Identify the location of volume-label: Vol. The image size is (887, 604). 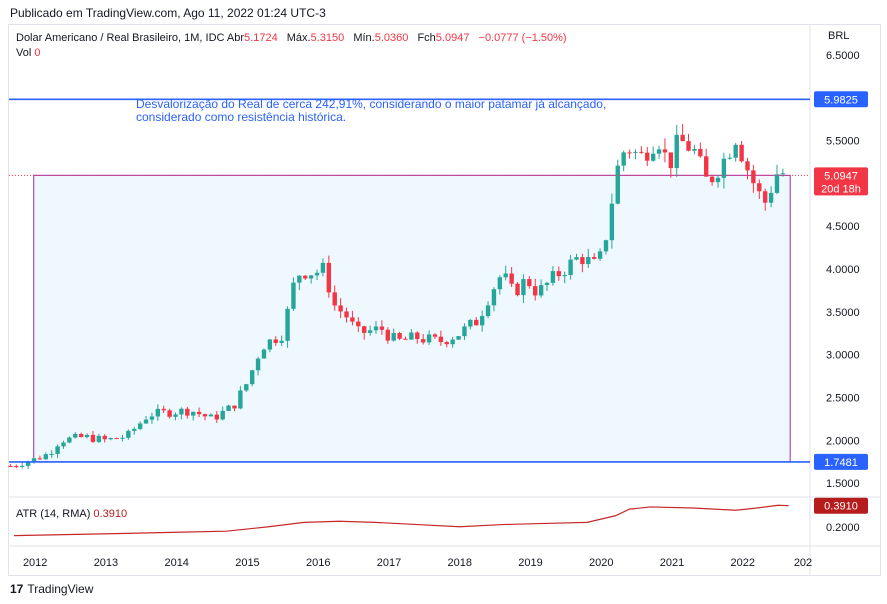
(24, 53).